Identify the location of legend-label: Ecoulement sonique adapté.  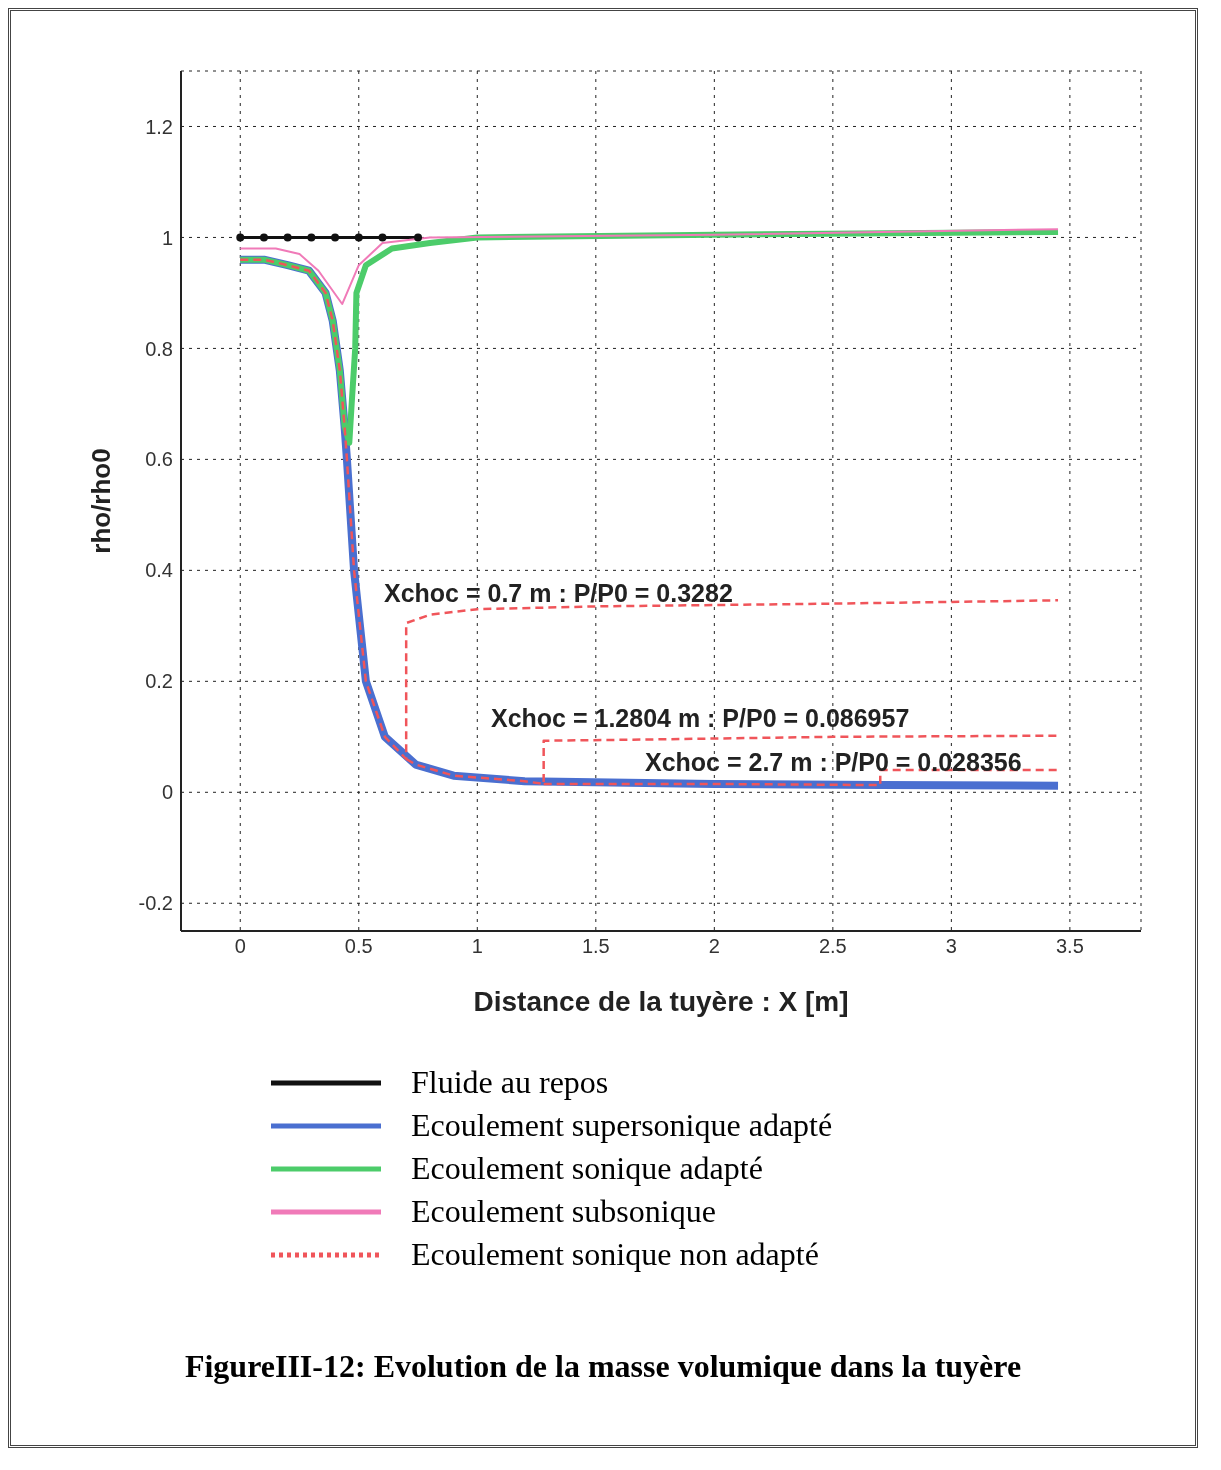
(587, 1168).